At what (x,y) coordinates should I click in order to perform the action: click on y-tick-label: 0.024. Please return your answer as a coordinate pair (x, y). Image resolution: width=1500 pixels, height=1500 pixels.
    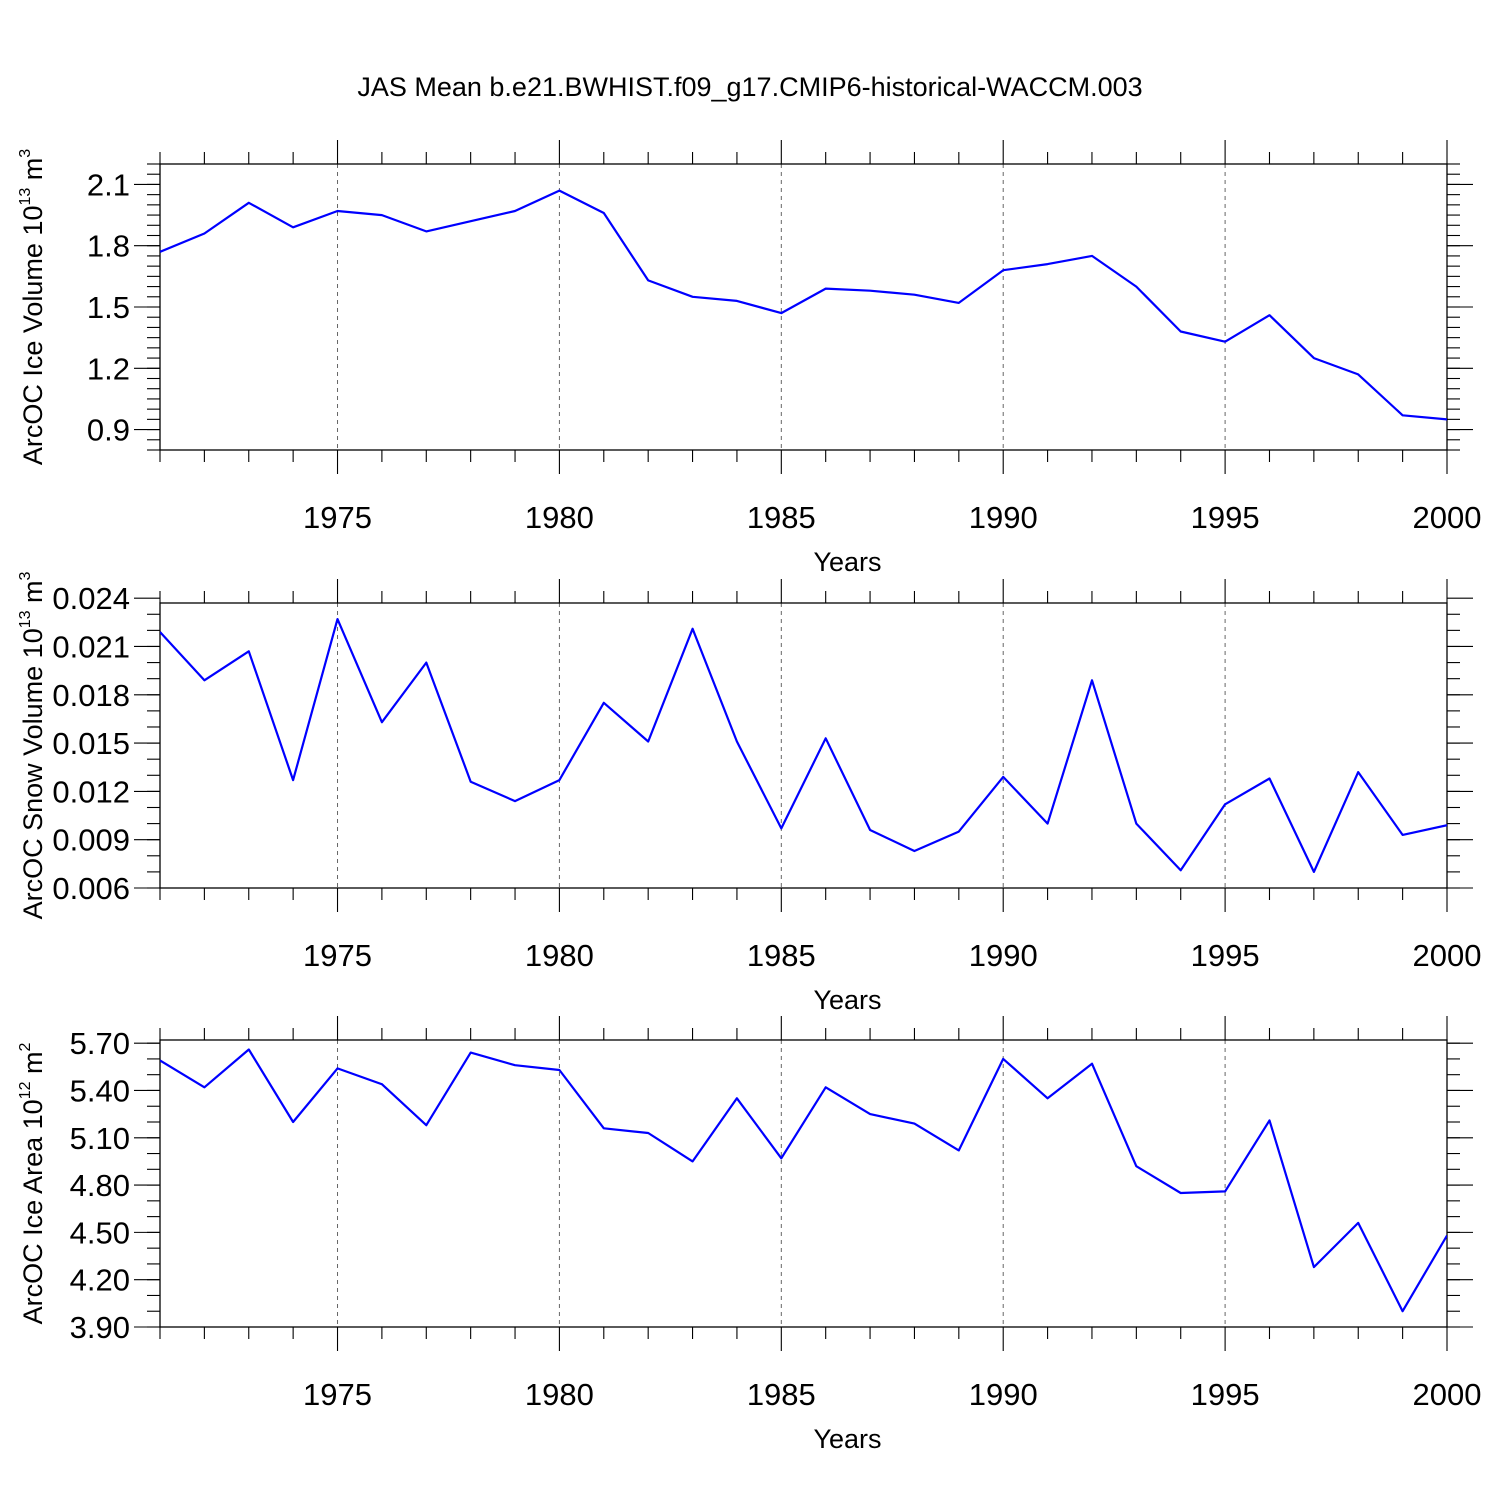
    Looking at the image, I should click on (91, 598).